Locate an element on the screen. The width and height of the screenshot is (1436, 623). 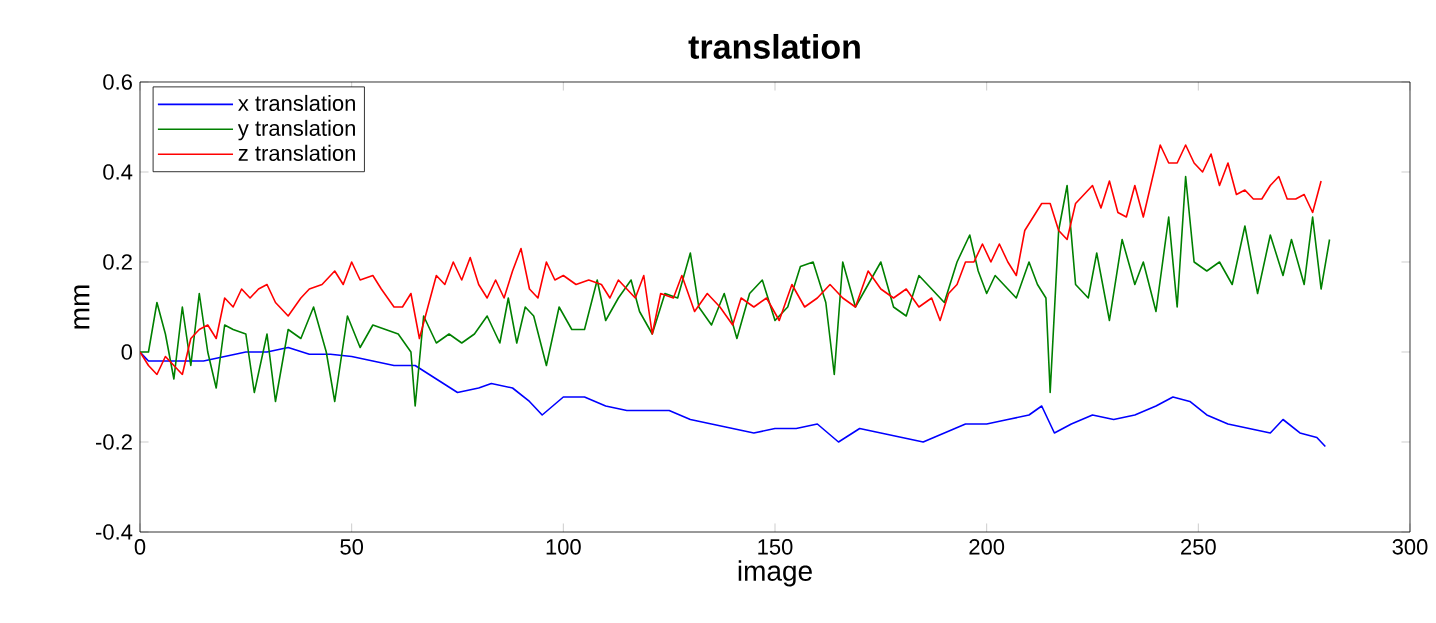
x-axis-title: image is located at coordinates (775, 573).